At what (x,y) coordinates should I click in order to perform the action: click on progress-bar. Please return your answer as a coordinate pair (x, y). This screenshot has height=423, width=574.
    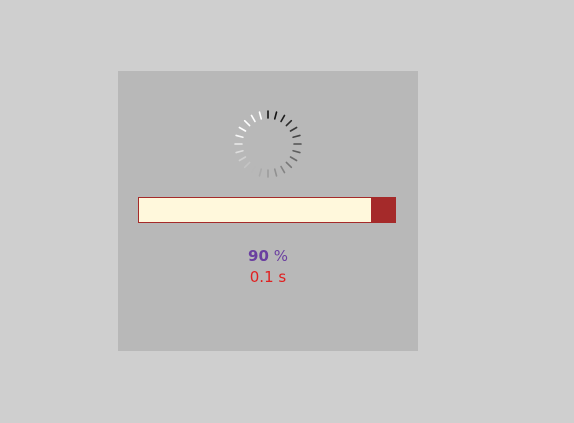
    Looking at the image, I should click on (267, 210).